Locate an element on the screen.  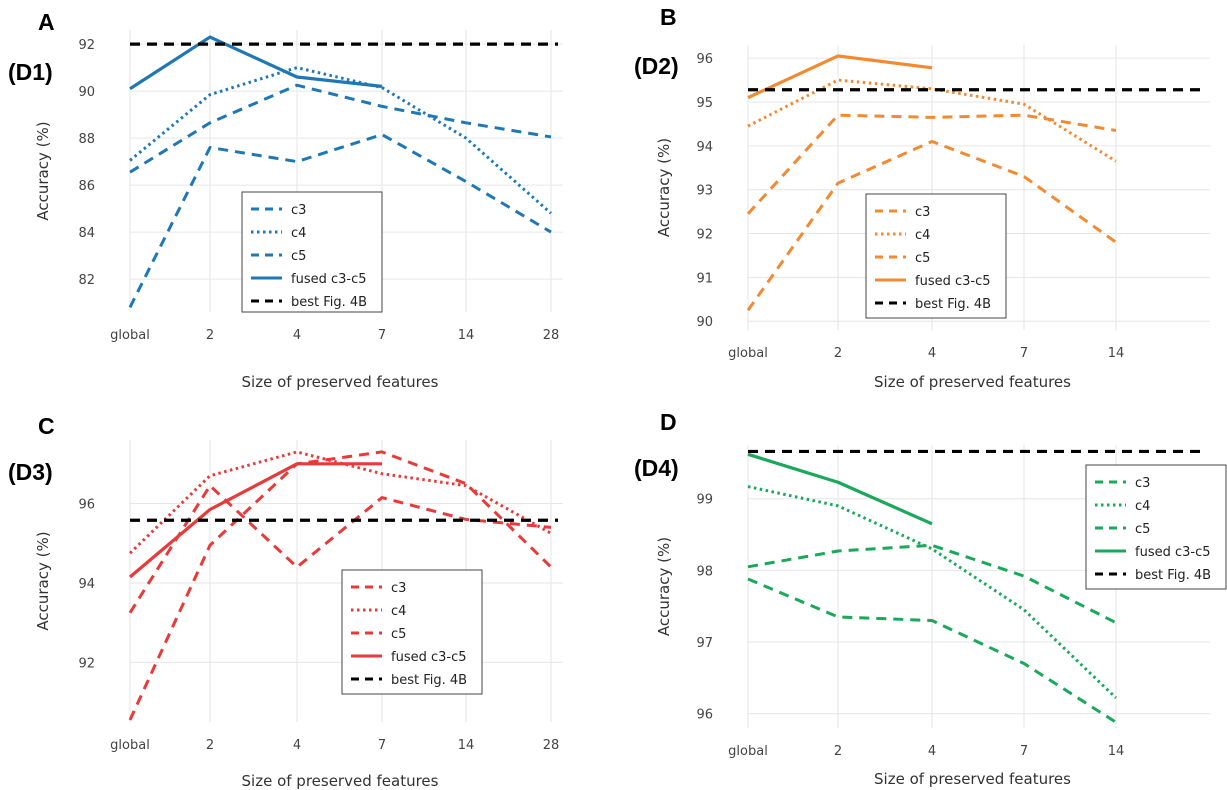
panel-letter: A is located at coordinates (46, 22).